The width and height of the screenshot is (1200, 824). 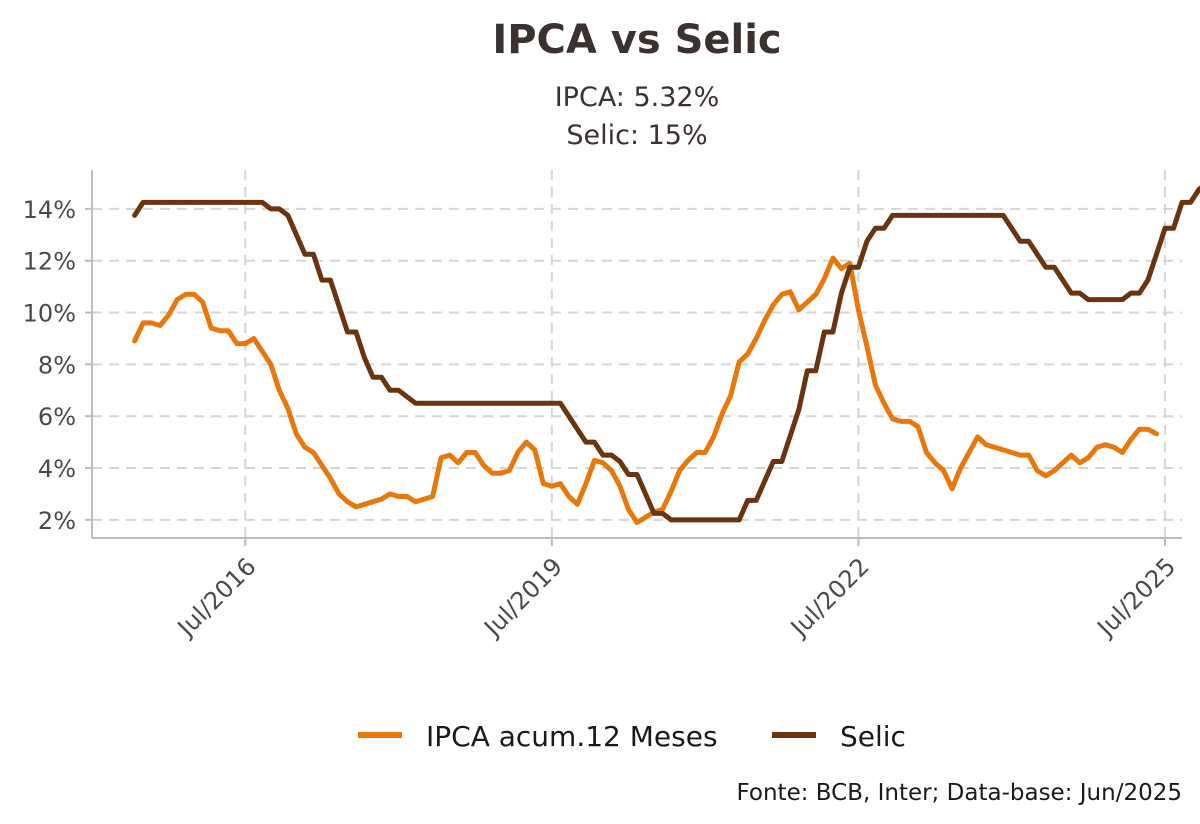 I want to click on legend-label-selic: Selic, so click(x=873, y=736).